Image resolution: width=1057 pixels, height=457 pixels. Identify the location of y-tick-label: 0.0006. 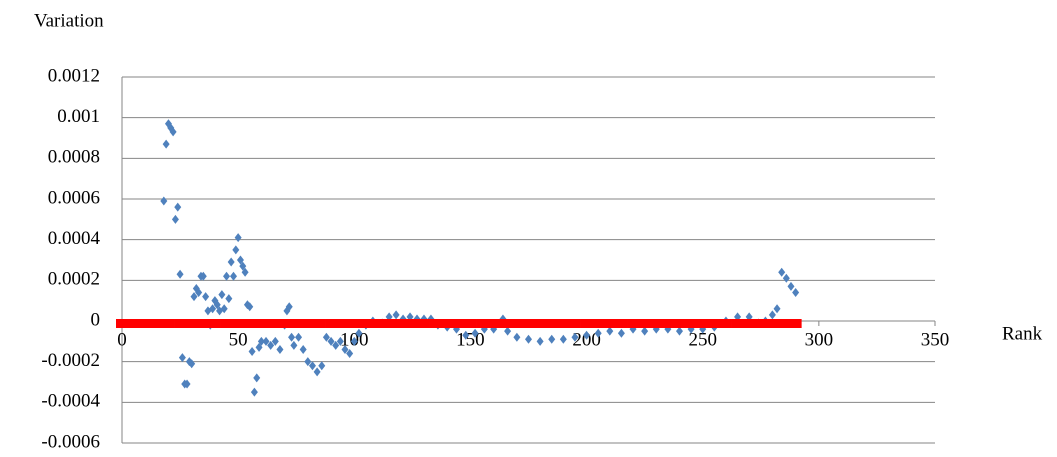
(74, 197).